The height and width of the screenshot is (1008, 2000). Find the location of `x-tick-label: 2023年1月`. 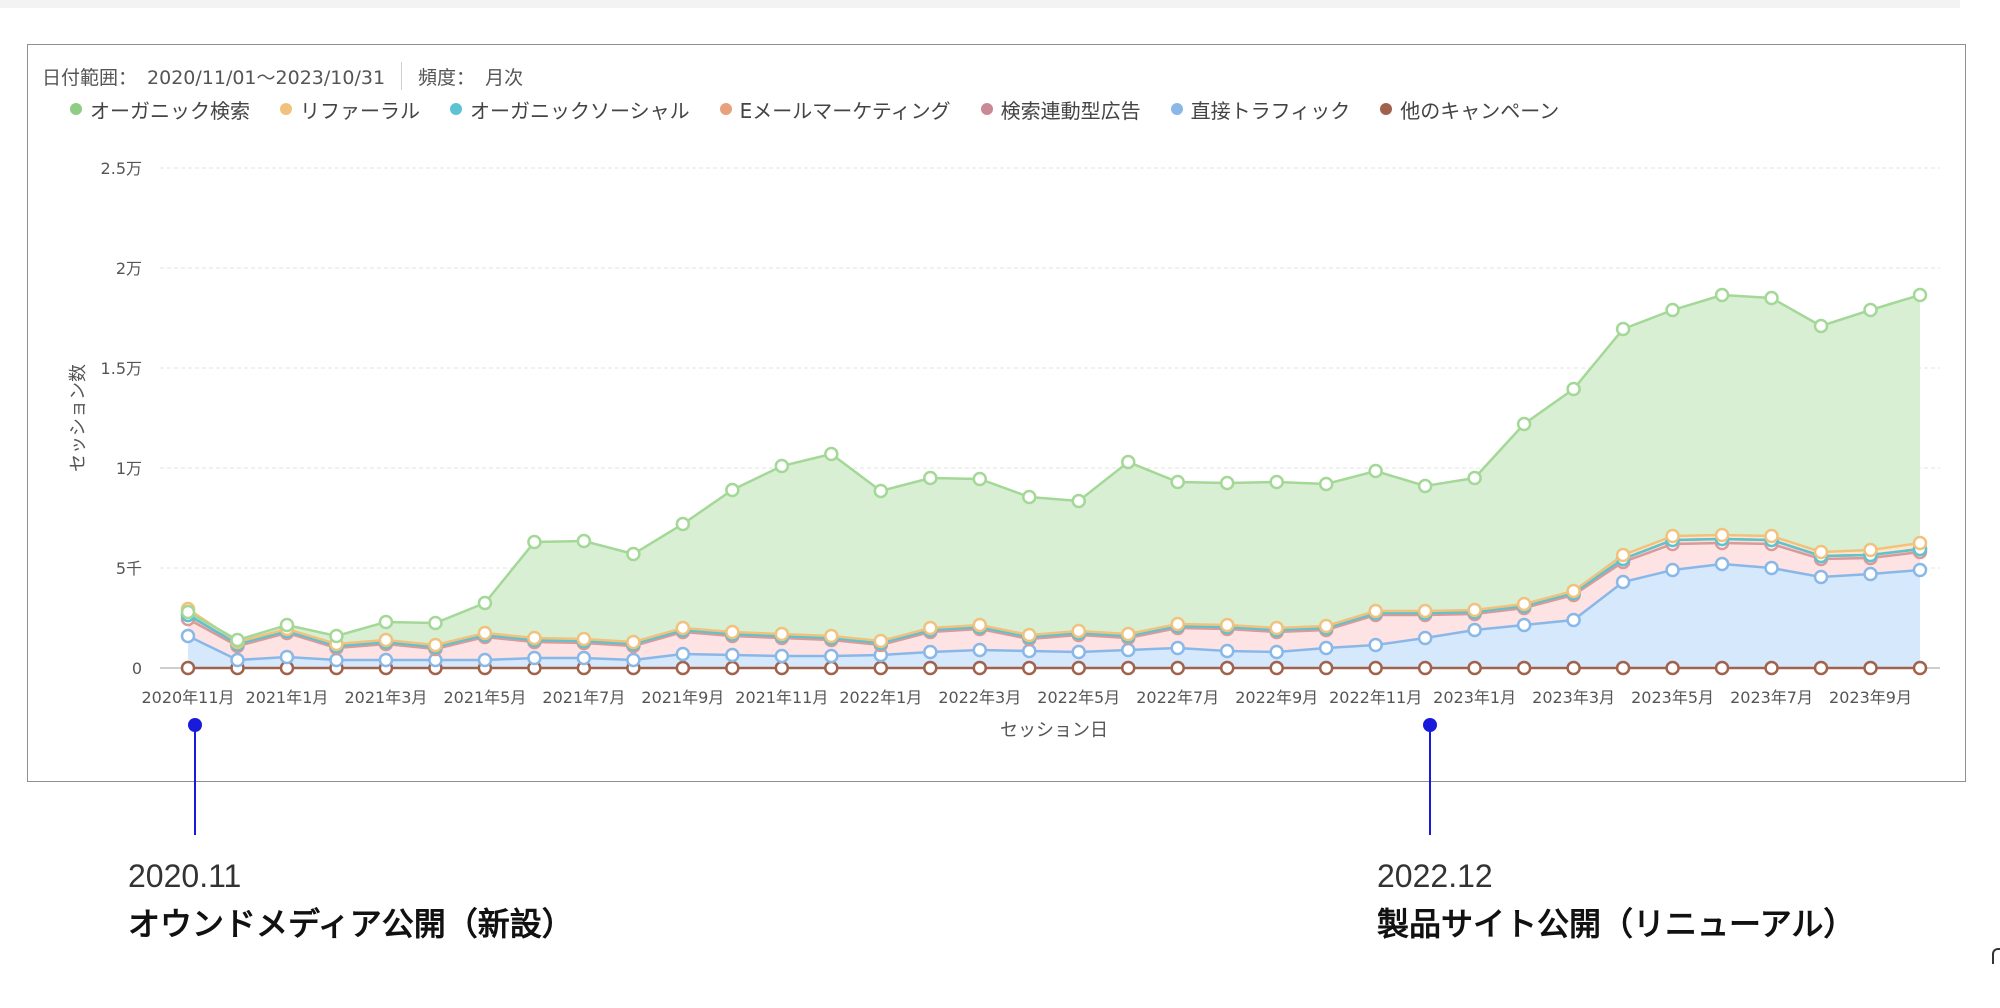

x-tick-label: 2023年1月 is located at coordinates (1474, 697).